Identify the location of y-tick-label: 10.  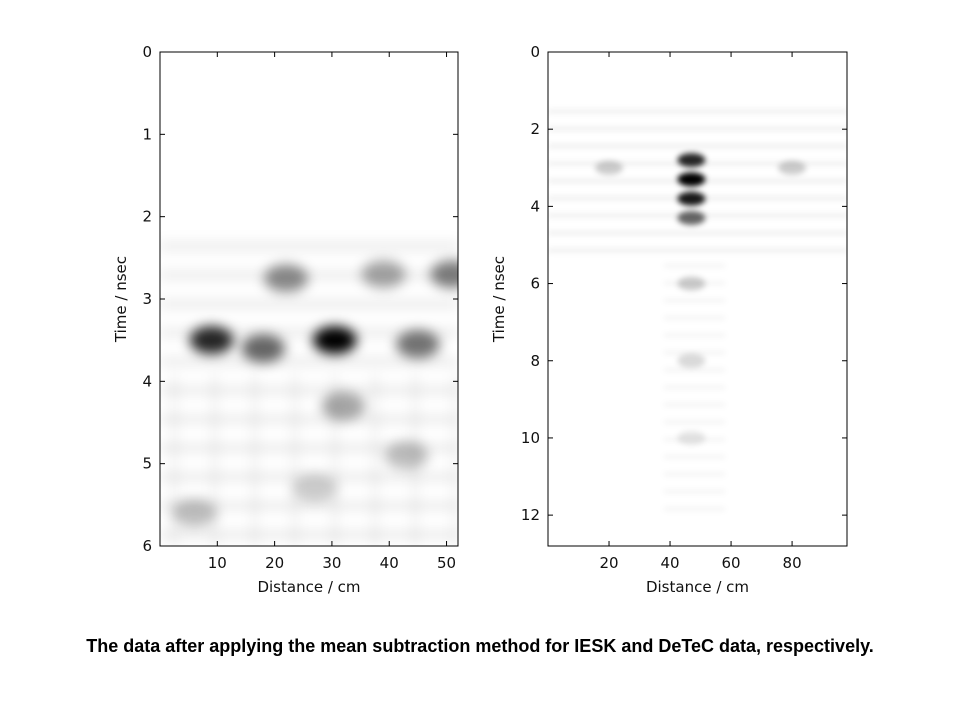
(530, 438).